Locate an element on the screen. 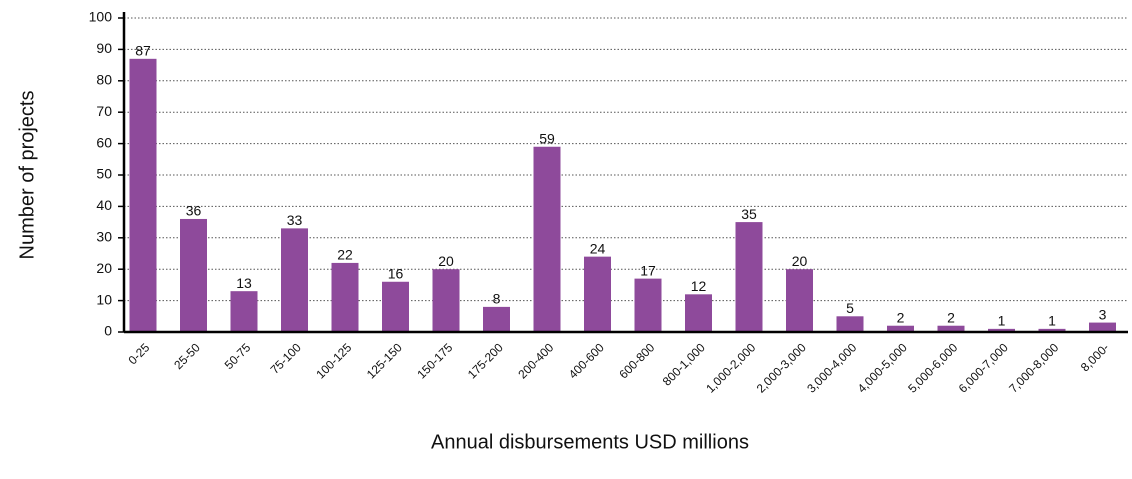 The width and height of the screenshot is (1132, 479). data-label: 59 is located at coordinates (547, 138).